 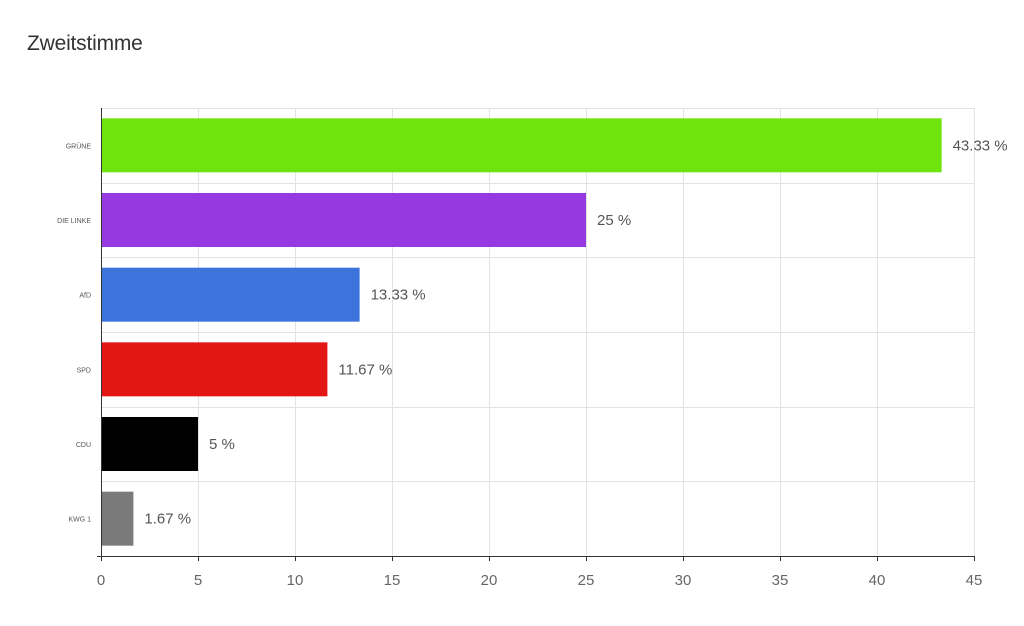 I want to click on x-tick-label-3: 15, so click(x=392, y=580).